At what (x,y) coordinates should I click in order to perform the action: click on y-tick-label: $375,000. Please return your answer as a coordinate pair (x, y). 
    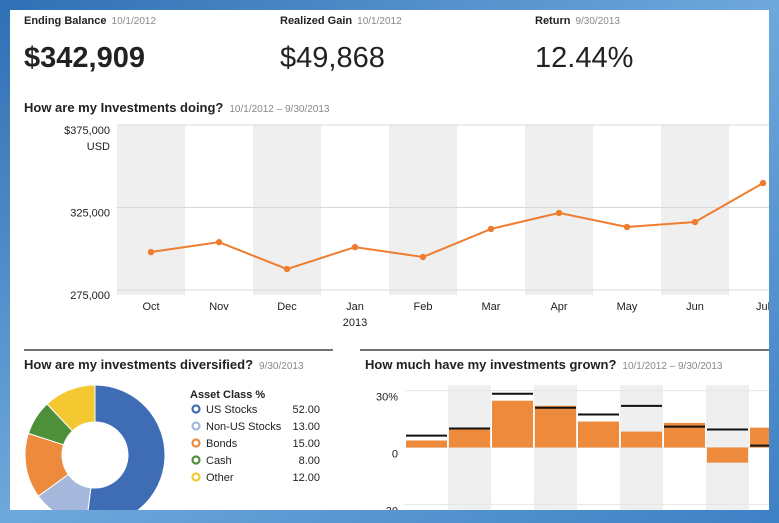
    Looking at the image, I should click on (87, 131).